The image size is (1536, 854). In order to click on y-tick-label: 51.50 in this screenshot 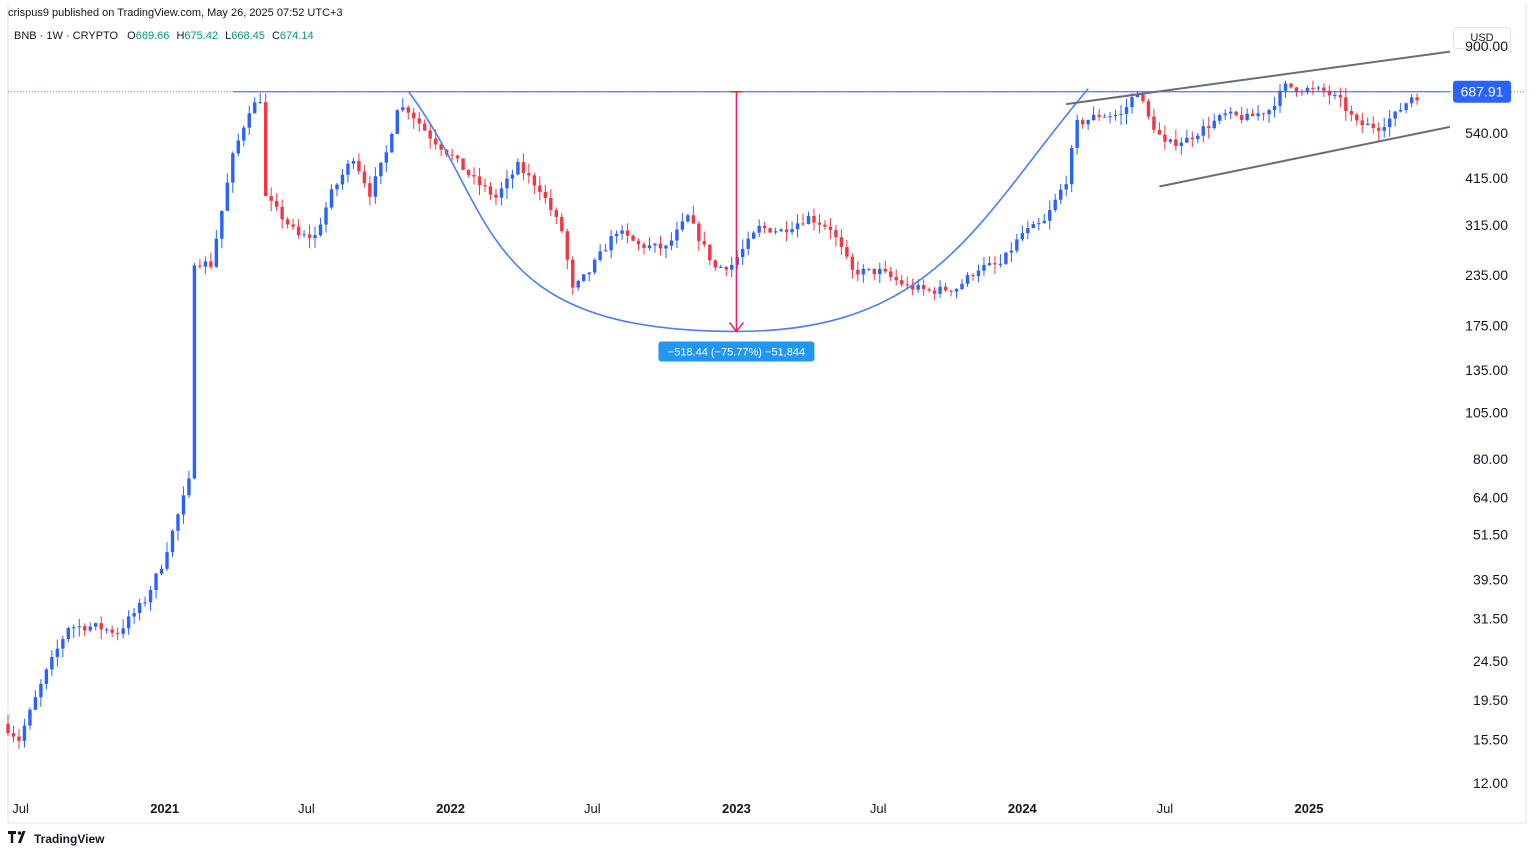, I will do `click(1490, 534)`.